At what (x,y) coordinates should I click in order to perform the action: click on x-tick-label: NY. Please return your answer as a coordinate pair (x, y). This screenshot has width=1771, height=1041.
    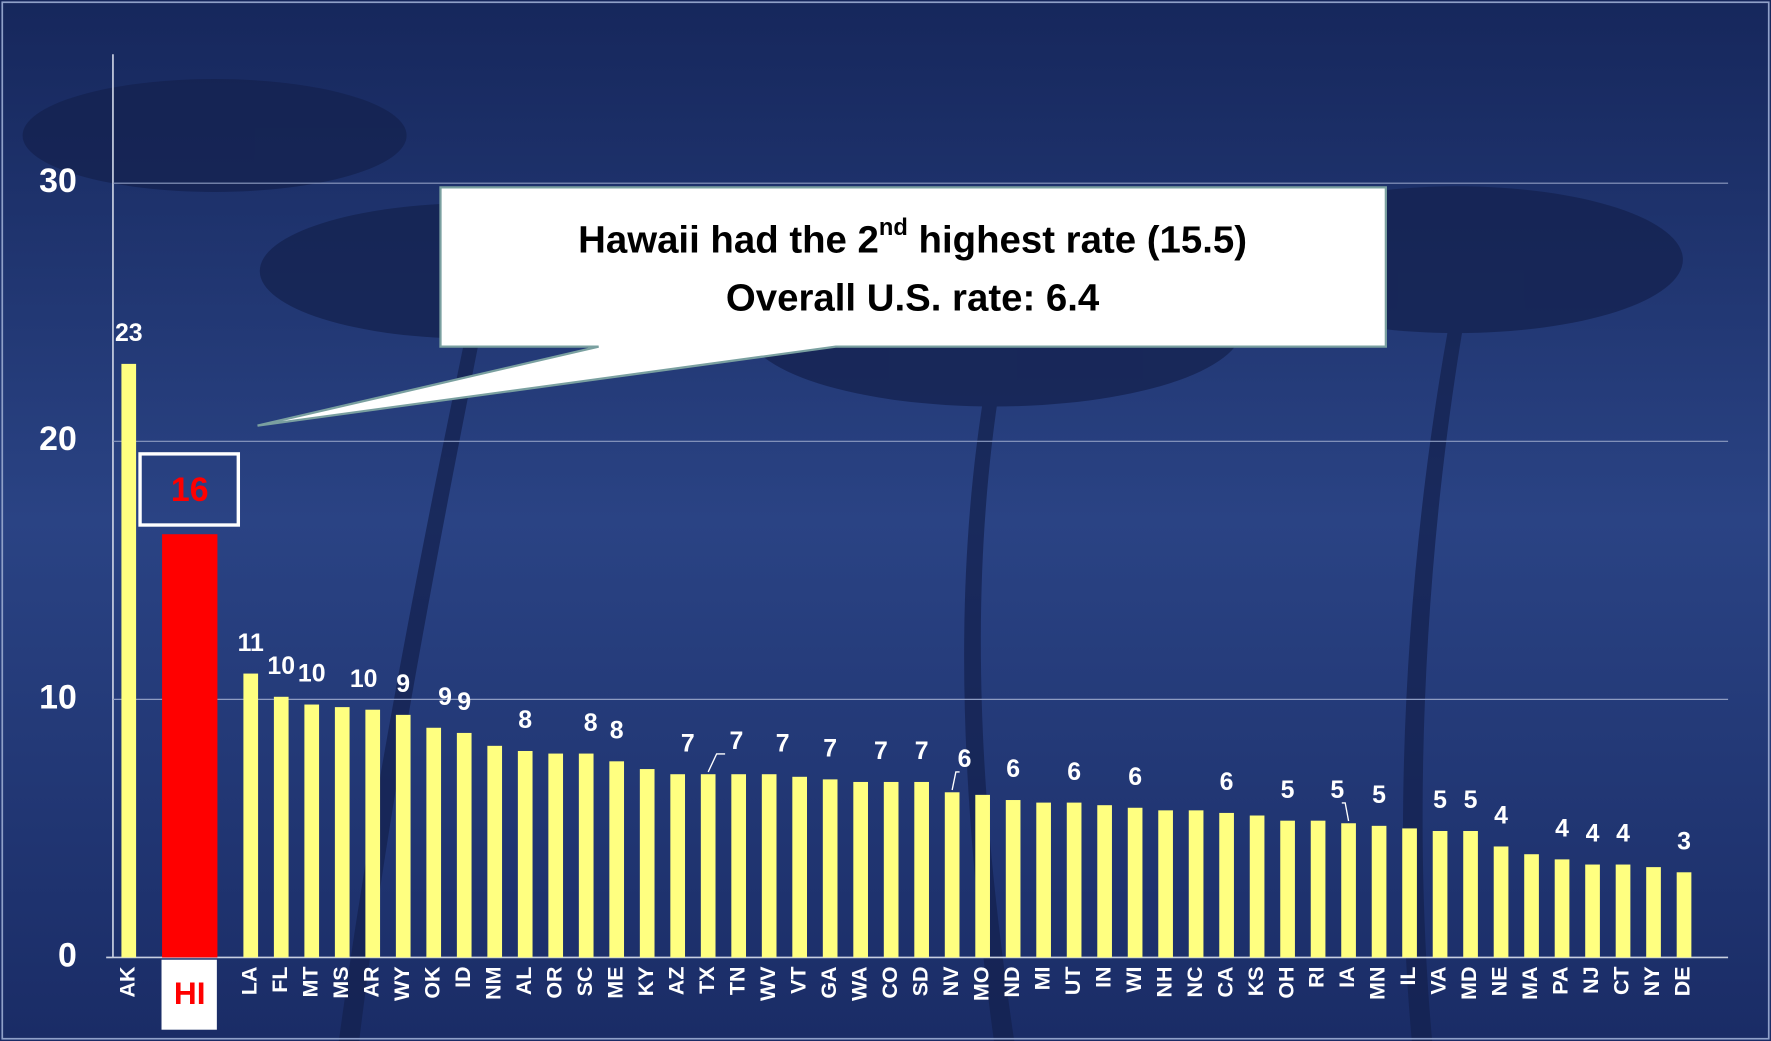
    Looking at the image, I should click on (1652, 981).